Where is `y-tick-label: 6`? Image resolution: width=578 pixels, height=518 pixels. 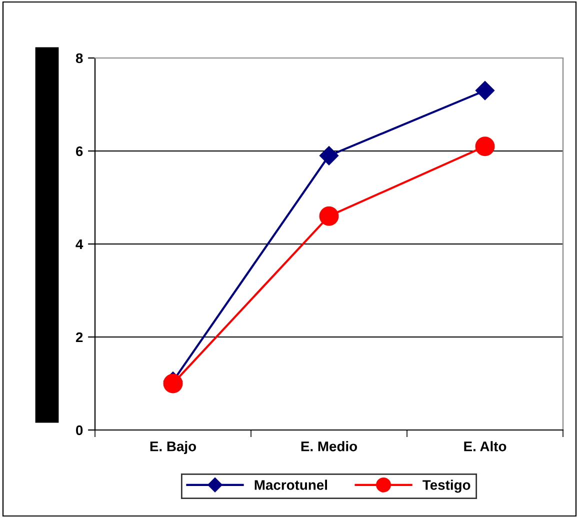 y-tick-label: 6 is located at coordinates (79, 151).